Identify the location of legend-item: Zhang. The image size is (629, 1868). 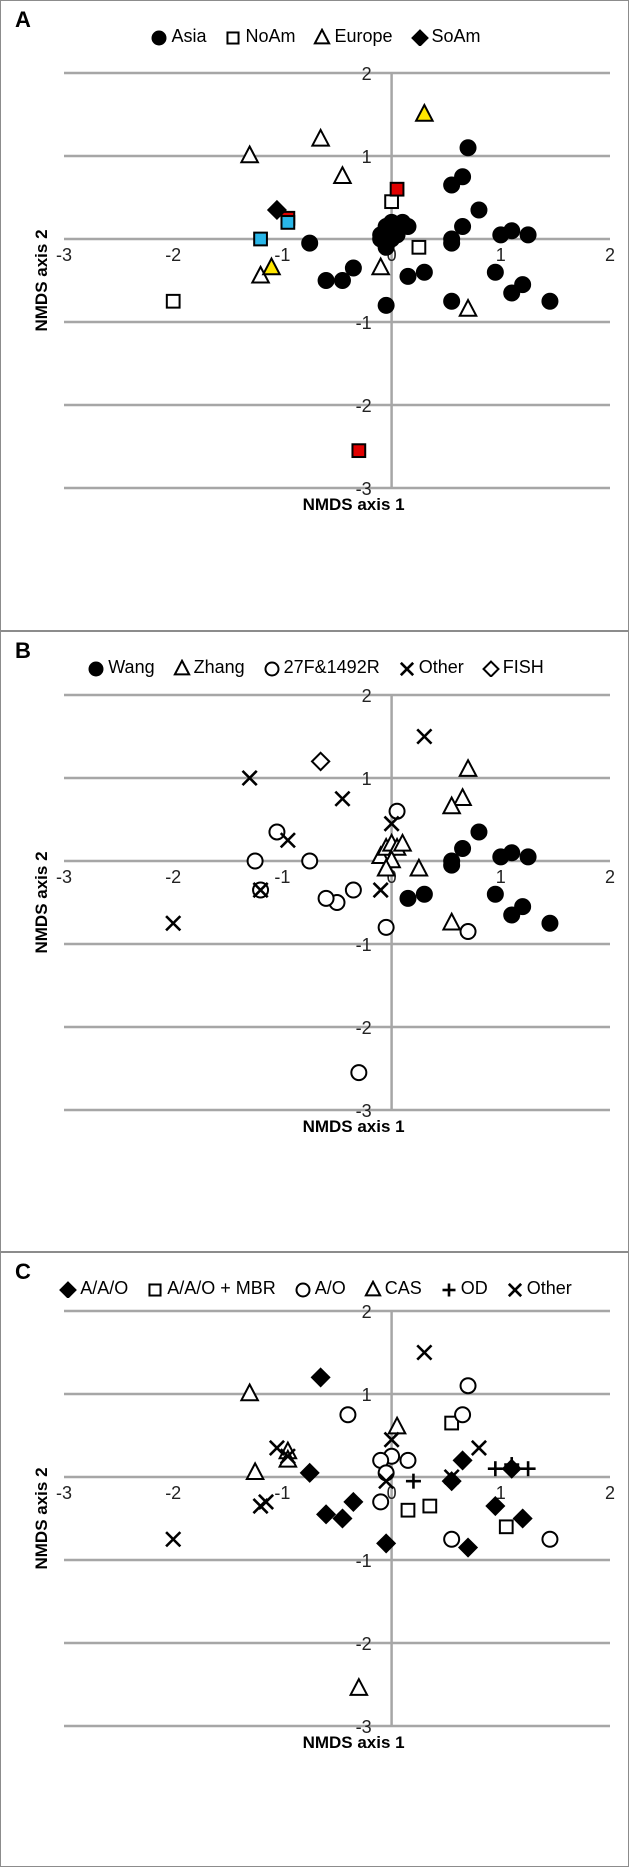
(208, 667).